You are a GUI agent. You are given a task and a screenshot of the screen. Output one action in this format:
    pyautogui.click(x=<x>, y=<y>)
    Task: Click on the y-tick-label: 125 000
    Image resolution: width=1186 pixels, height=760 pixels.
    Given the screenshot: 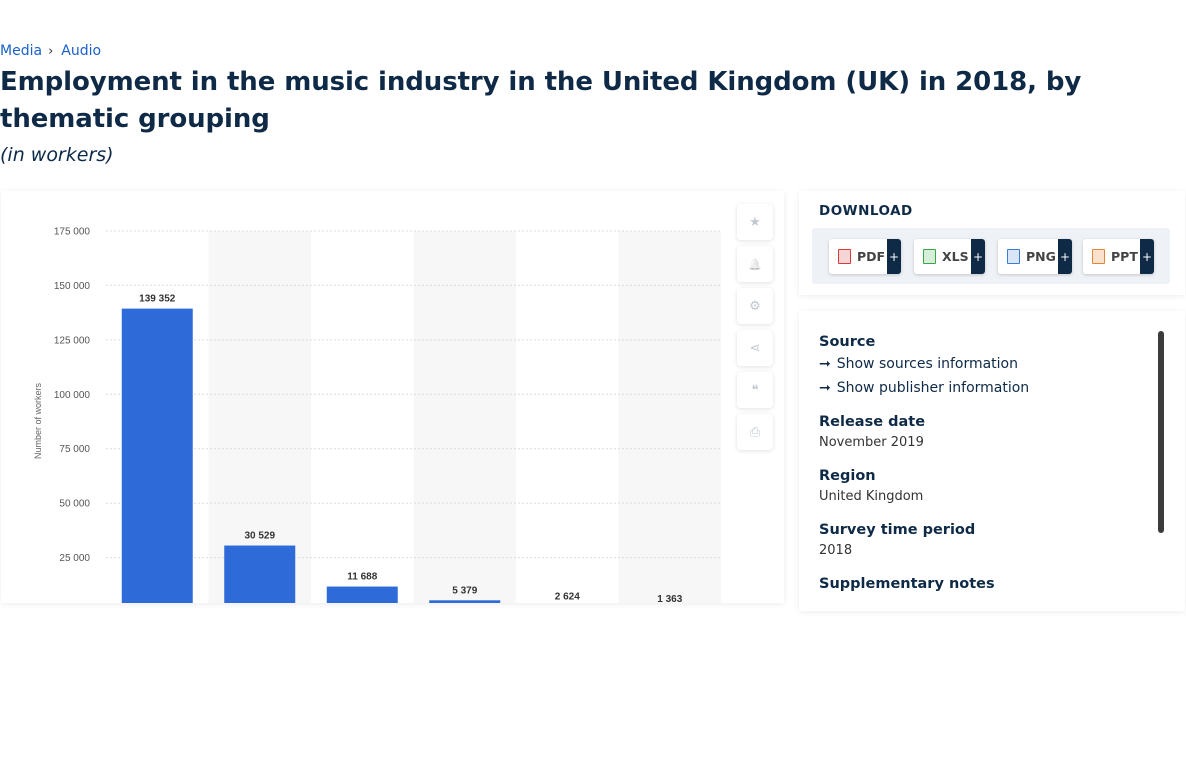 What is the action you would take?
    pyautogui.click(x=72, y=340)
    